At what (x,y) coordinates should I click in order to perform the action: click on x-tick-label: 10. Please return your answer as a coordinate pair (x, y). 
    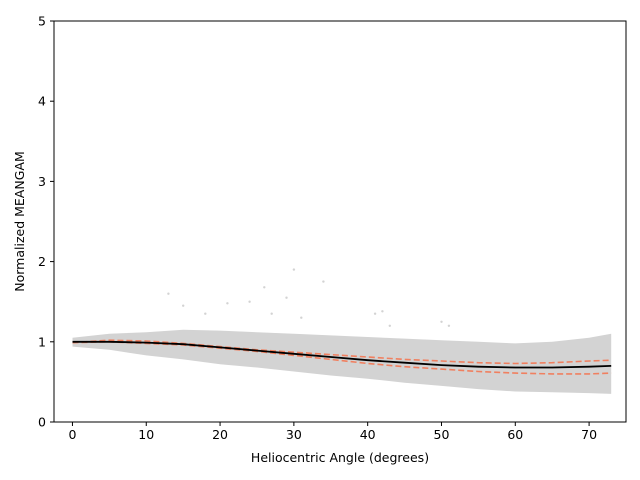
    Looking at the image, I should click on (146, 434).